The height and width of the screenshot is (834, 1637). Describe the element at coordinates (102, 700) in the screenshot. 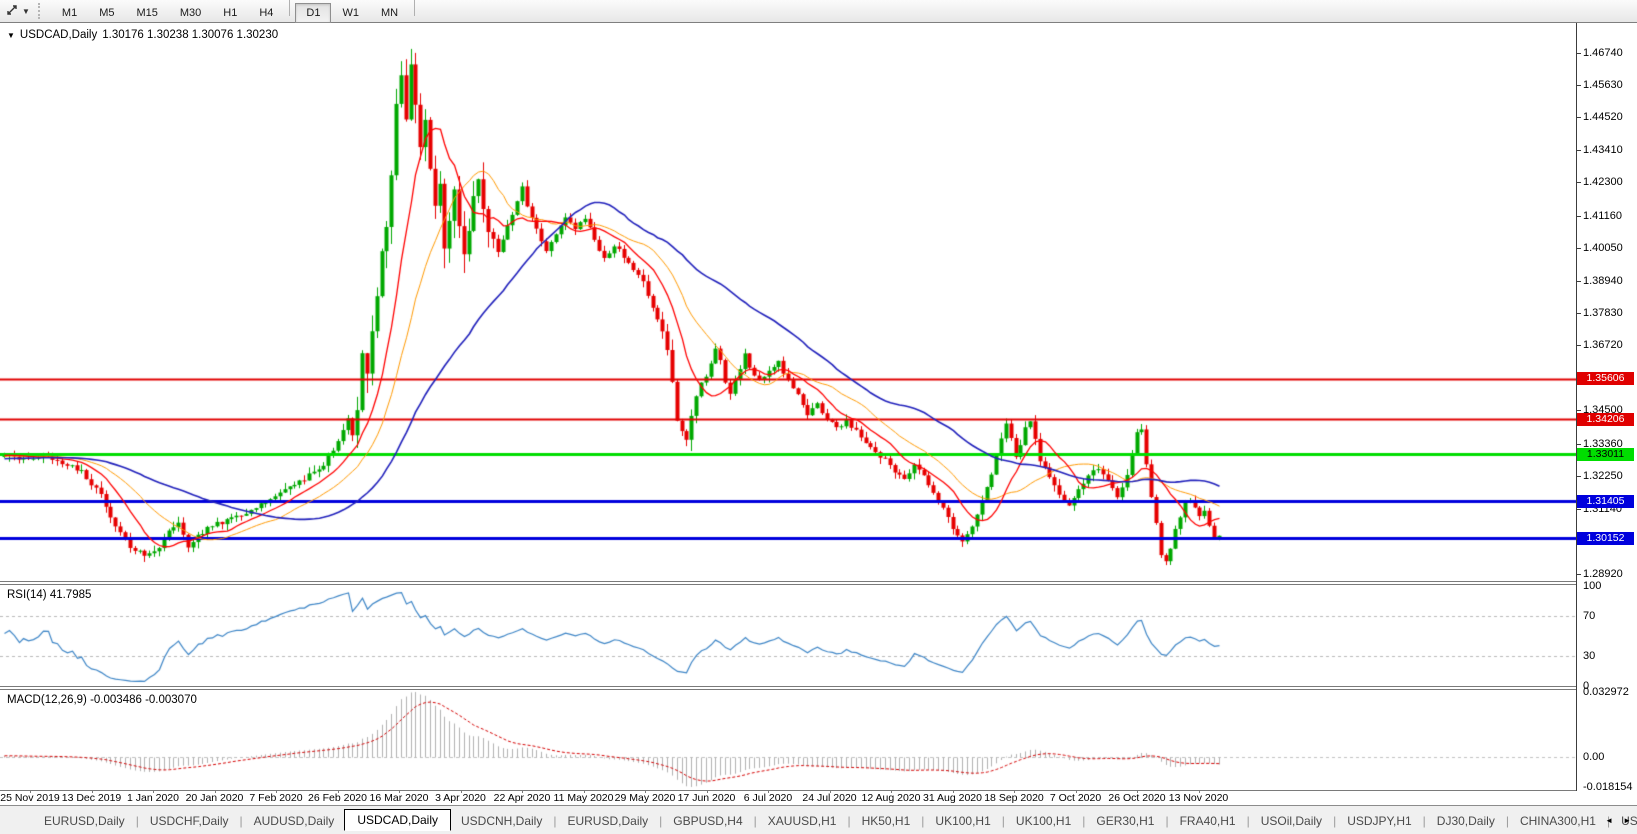

I see `macd-indicator-label: MACD(12,26,9) -0.003486 -0.003070` at that location.